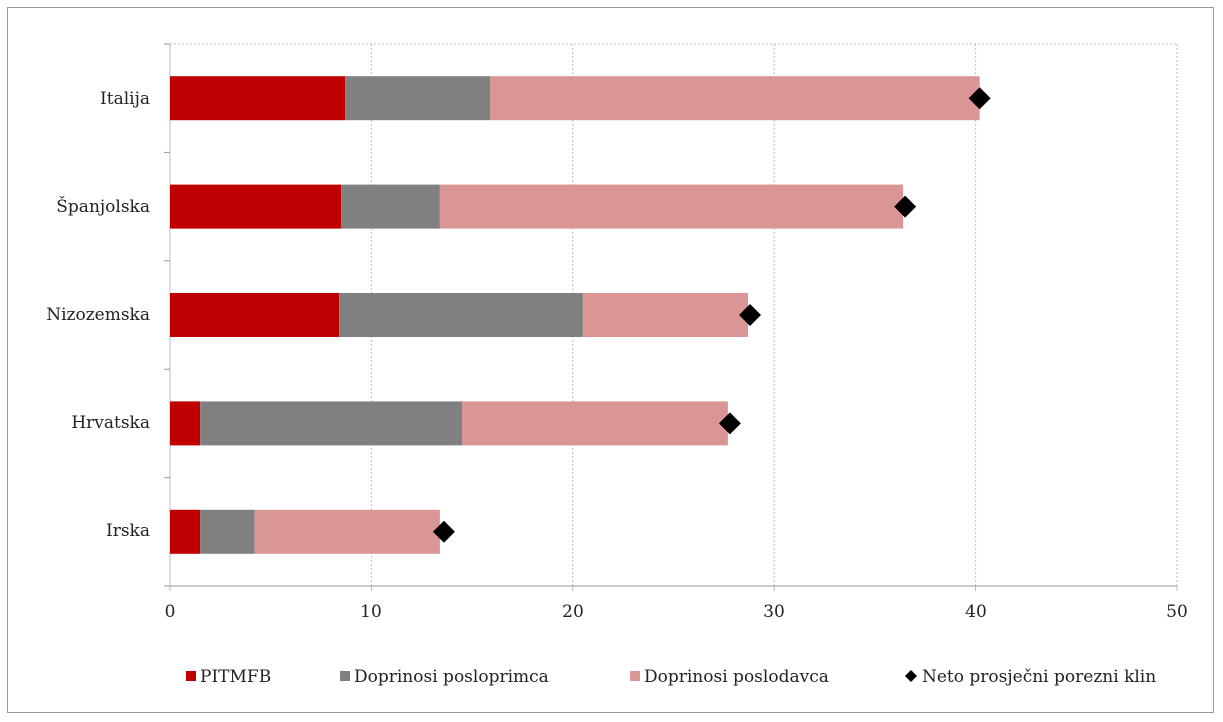 This screenshot has width=1223, height=722. What do you see at coordinates (103, 206) in the screenshot?
I see `category-label: Španjolska` at bounding box center [103, 206].